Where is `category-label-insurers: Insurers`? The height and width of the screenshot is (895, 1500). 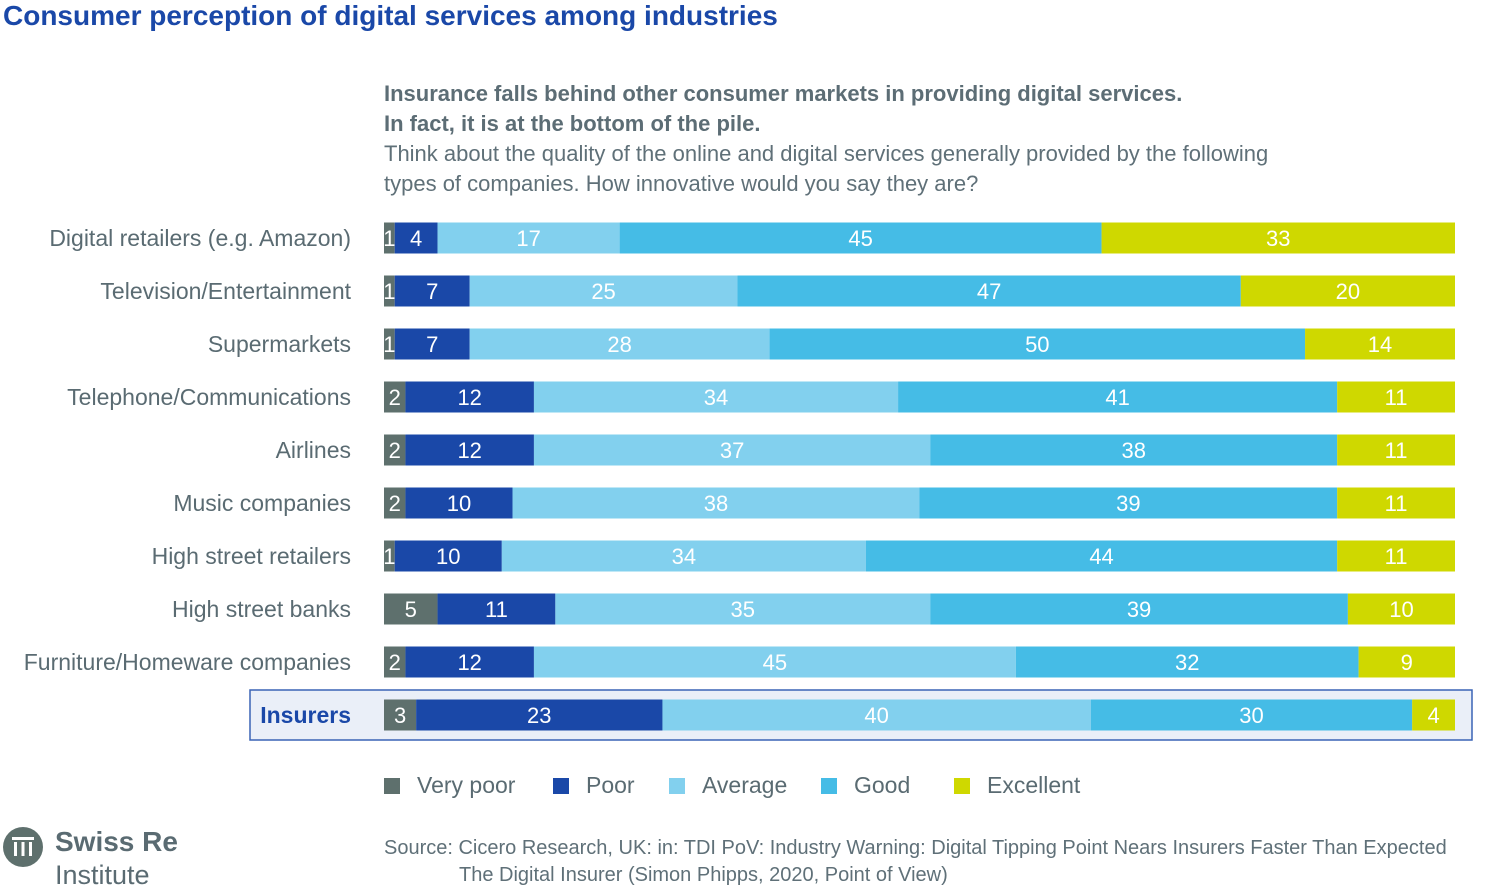
category-label-insurers: Insurers is located at coordinates (305, 715).